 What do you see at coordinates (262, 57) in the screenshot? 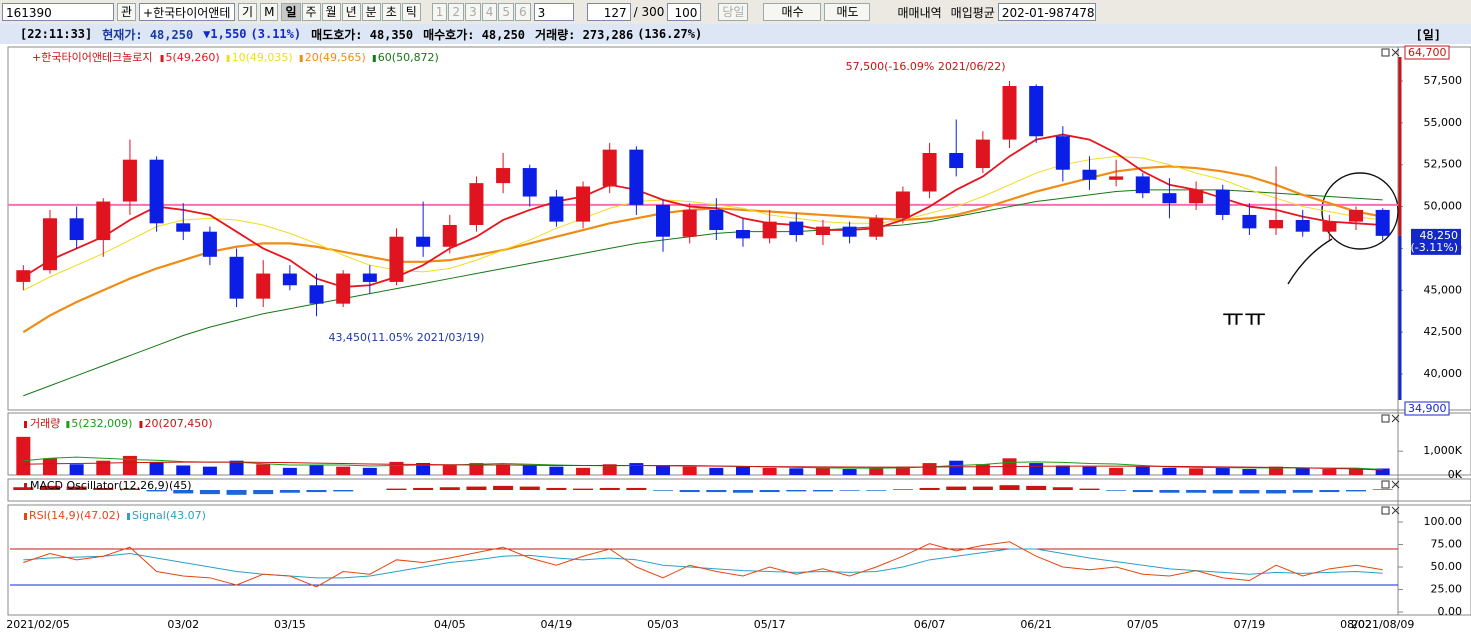
I see `legend-label: 10(49,035)` at bounding box center [262, 57].